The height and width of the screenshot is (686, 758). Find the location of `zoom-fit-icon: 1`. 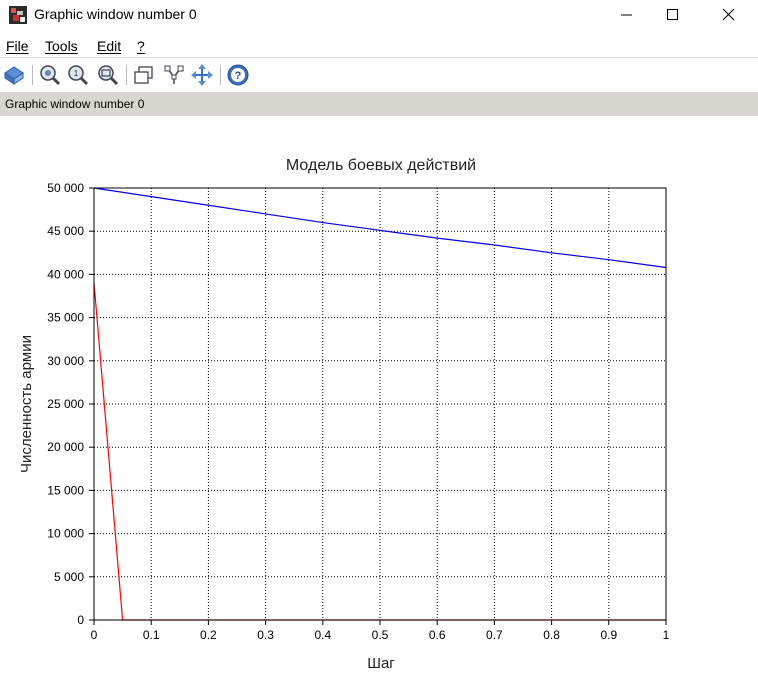

zoom-fit-icon: 1 is located at coordinates (78, 75).